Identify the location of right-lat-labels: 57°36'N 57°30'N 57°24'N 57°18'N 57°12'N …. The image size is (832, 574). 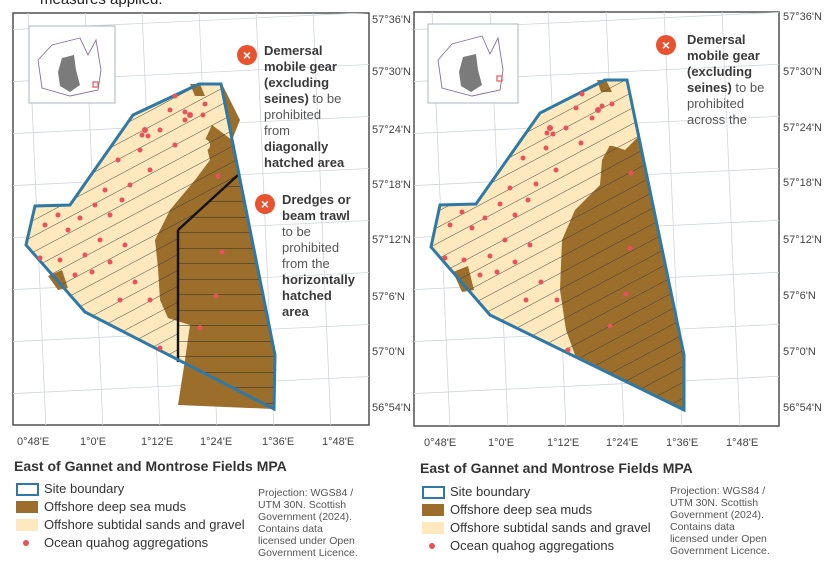
(802, 212).